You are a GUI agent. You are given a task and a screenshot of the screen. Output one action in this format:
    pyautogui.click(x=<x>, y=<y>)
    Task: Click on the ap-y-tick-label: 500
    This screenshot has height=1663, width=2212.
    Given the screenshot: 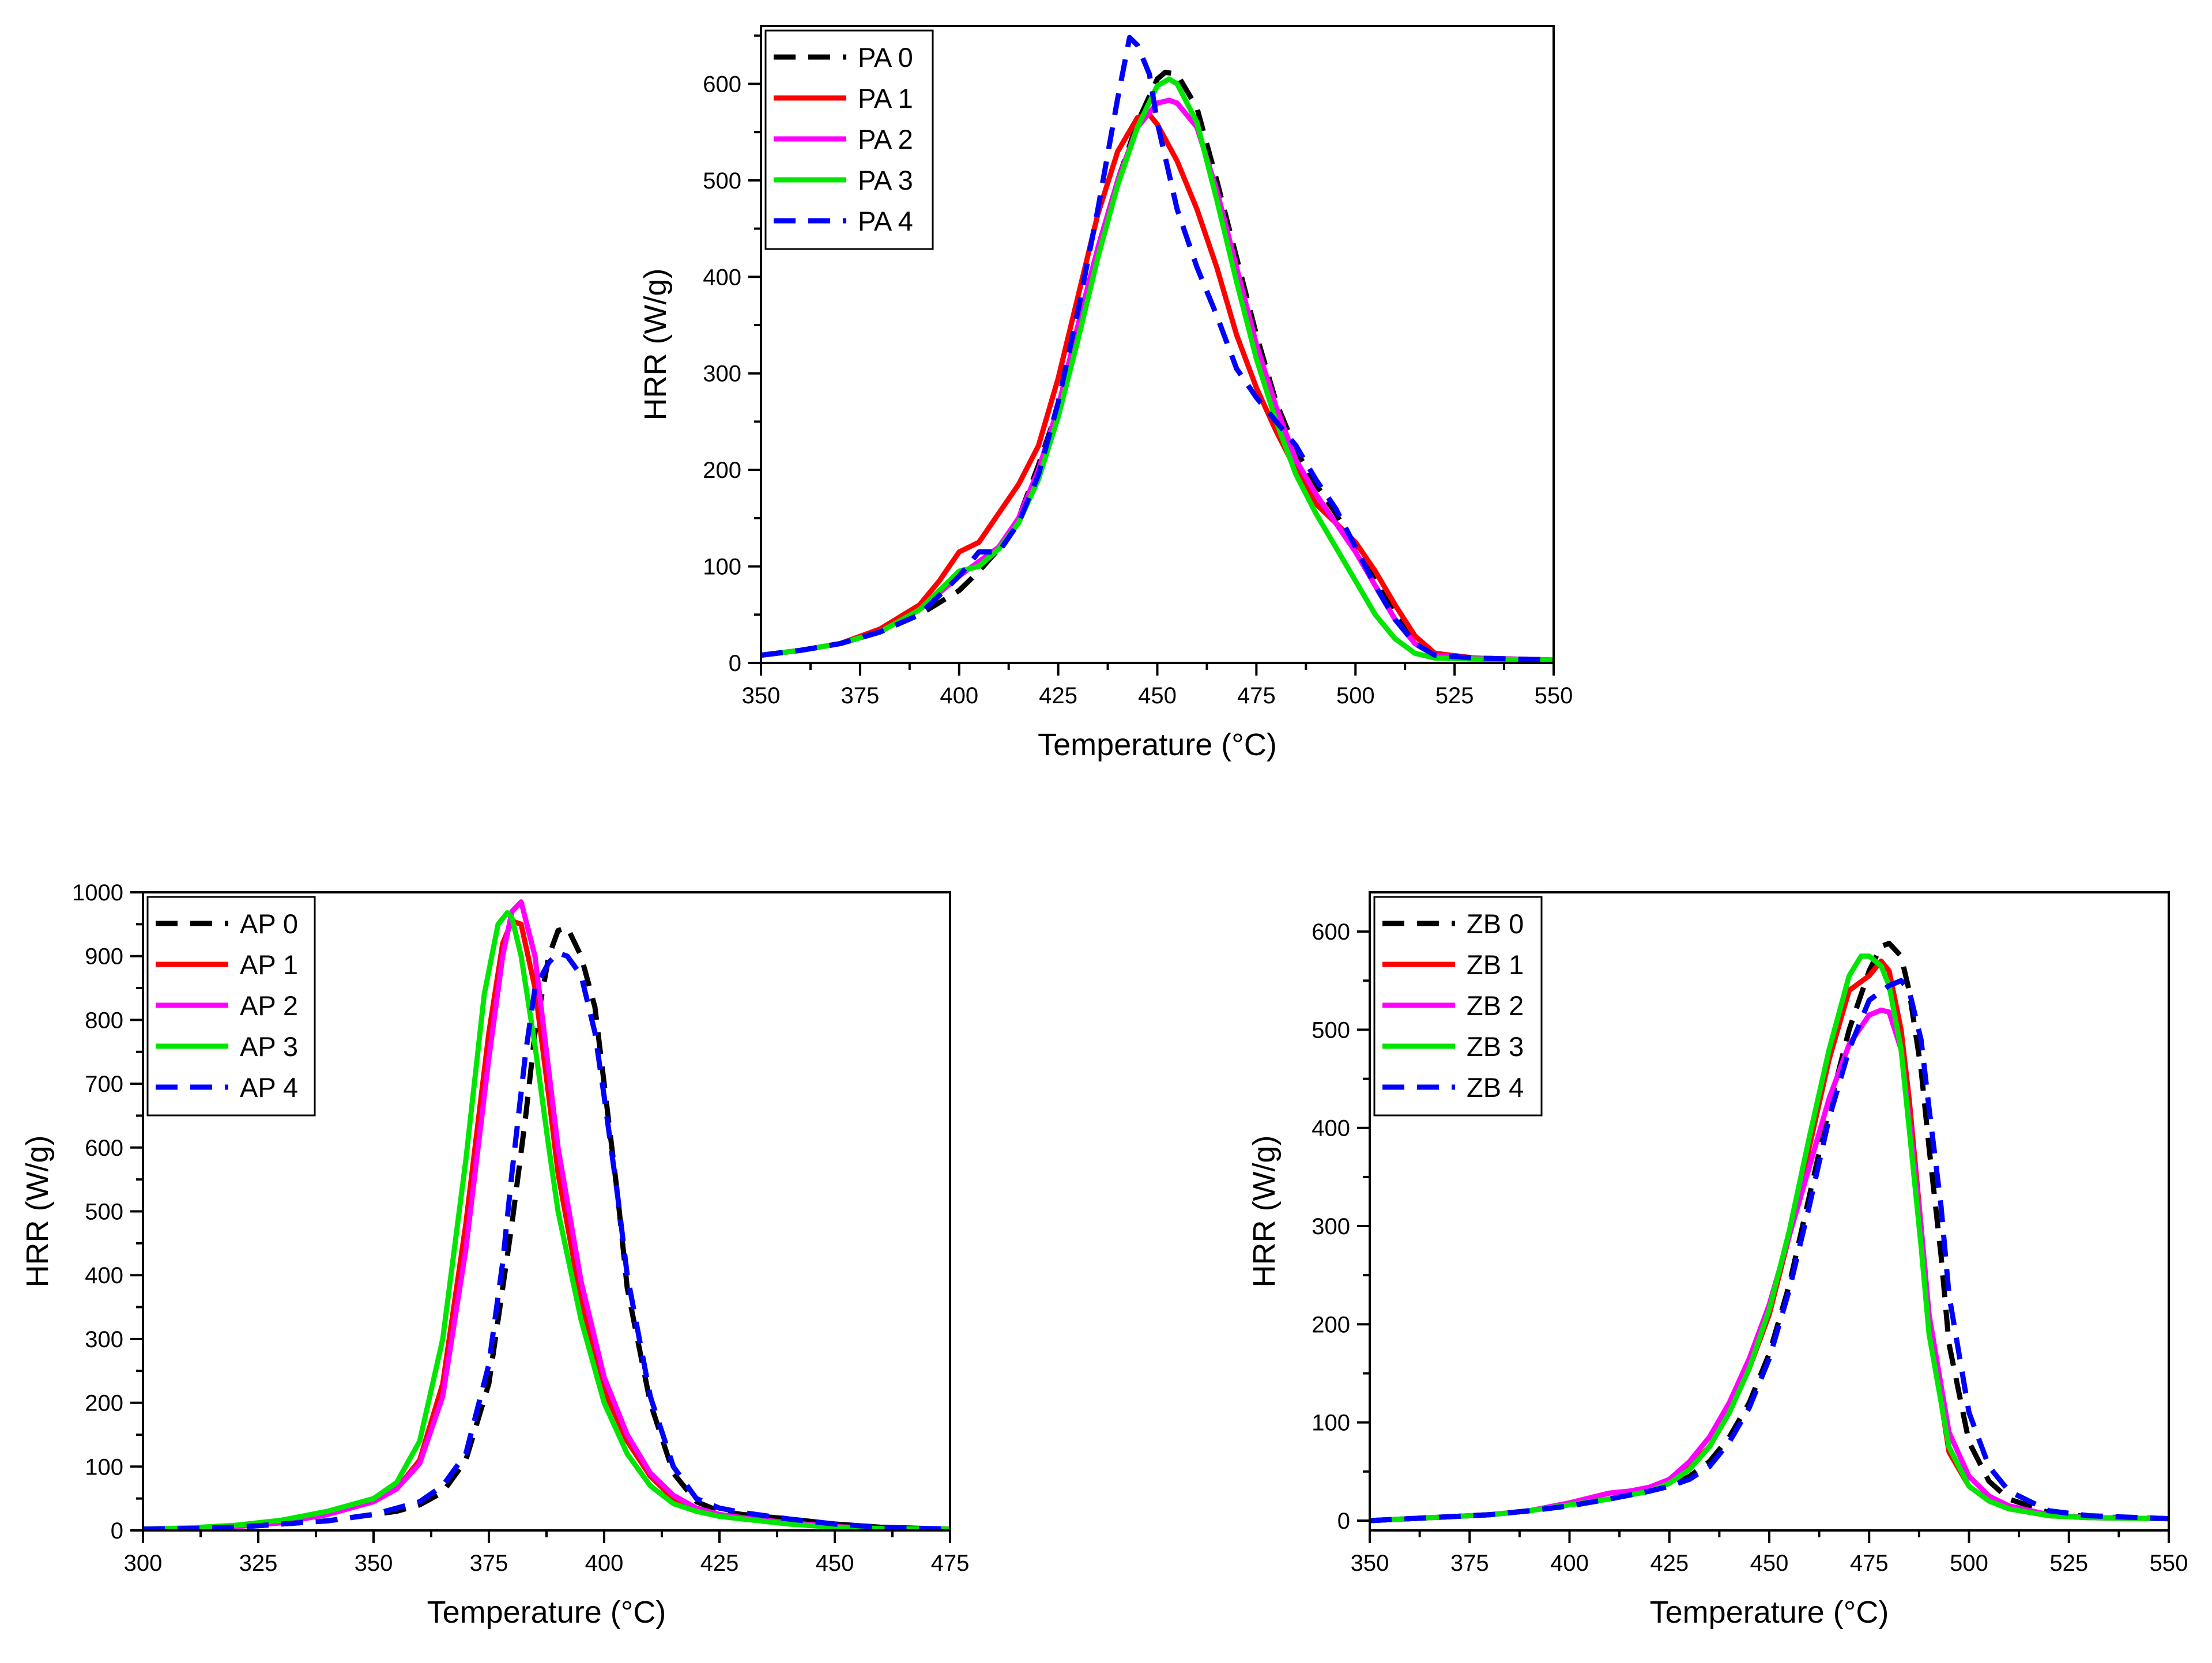 What is the action you would take?
    pyautogui.click(x=104, y=1213)
    